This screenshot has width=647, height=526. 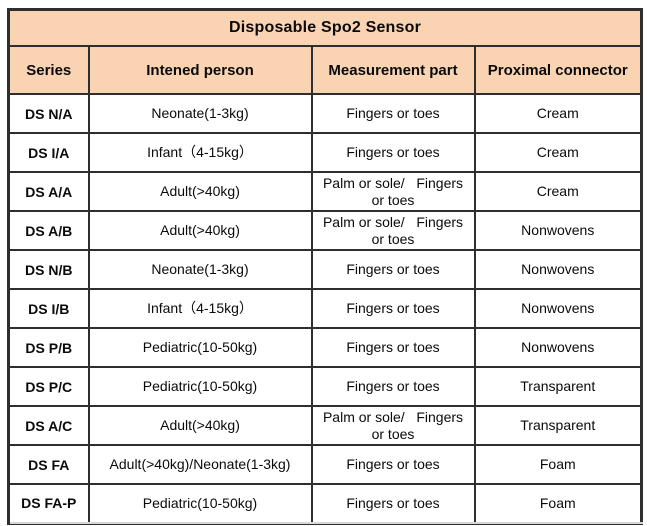 What do you see at coordinates (48, 191) in the screenshot?
I see `series-cell: DS A/A` at bounding box center [48, 191].